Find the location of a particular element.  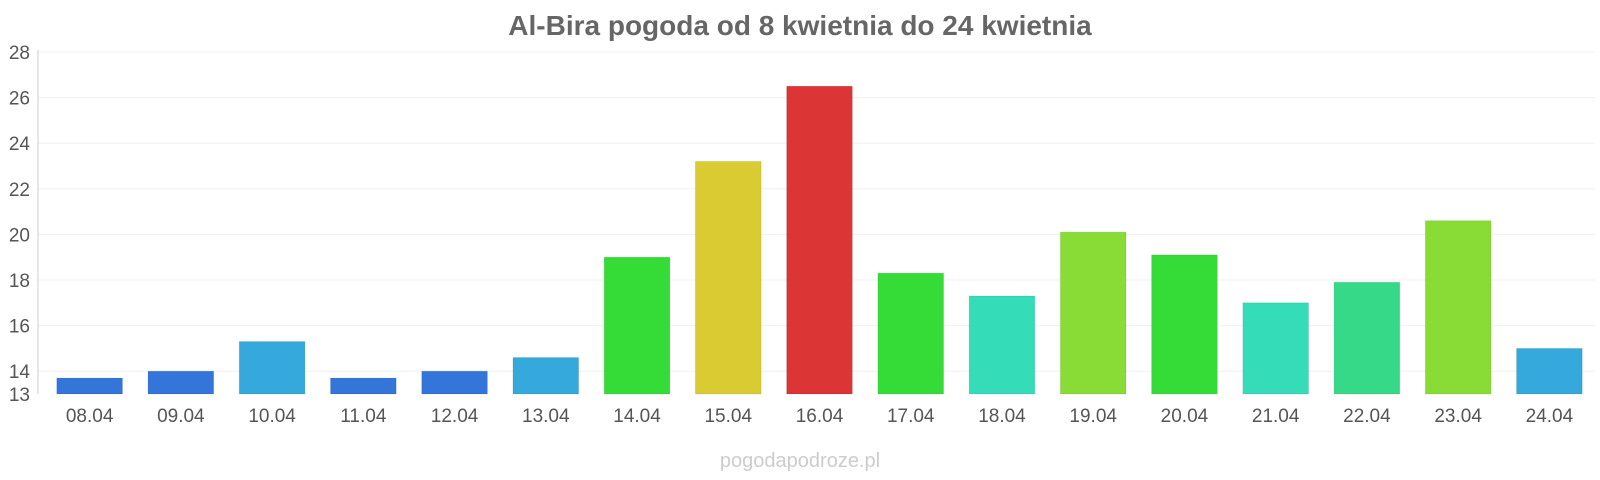

y-tick-label: 22 is located at coordinates (19, 190).